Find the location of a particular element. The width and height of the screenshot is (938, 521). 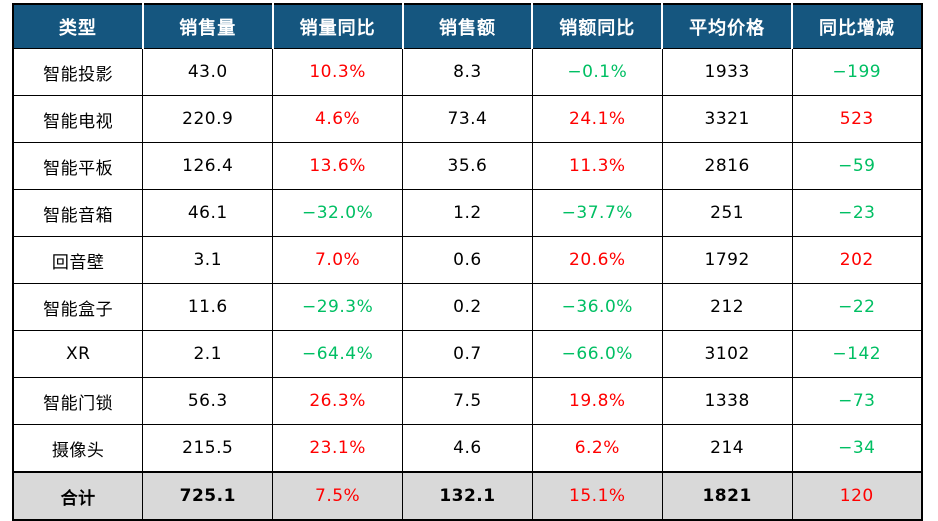

column-header: 类型 is located at coordinates (77, 26).